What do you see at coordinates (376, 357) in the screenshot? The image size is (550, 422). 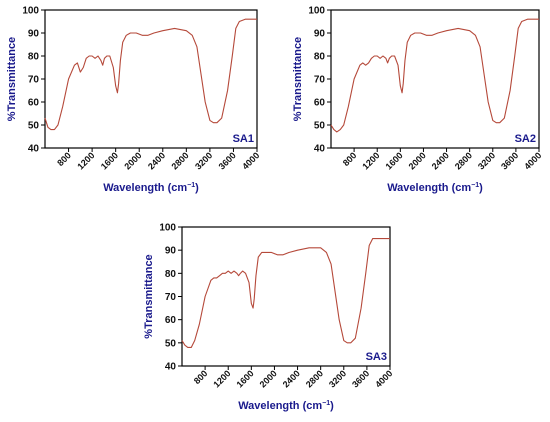 I see `panel-label: SA3` at bounding box center [376, 357].